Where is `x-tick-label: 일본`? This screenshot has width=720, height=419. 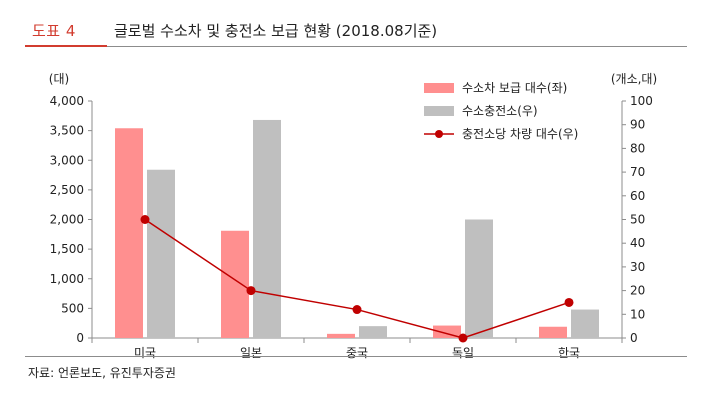
x-tick-label: 일본 is located at coordinates (251, 353).